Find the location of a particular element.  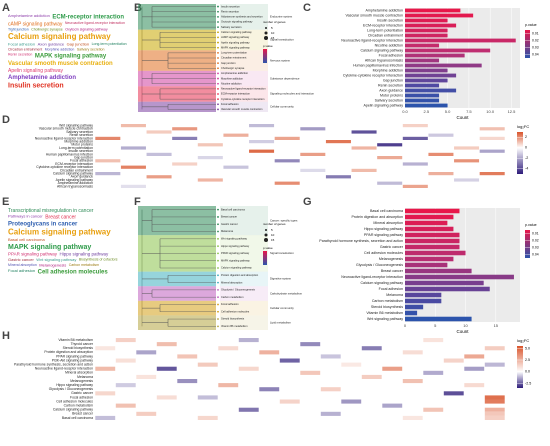

word: Axon guidance is located at coordinates (51, 44).